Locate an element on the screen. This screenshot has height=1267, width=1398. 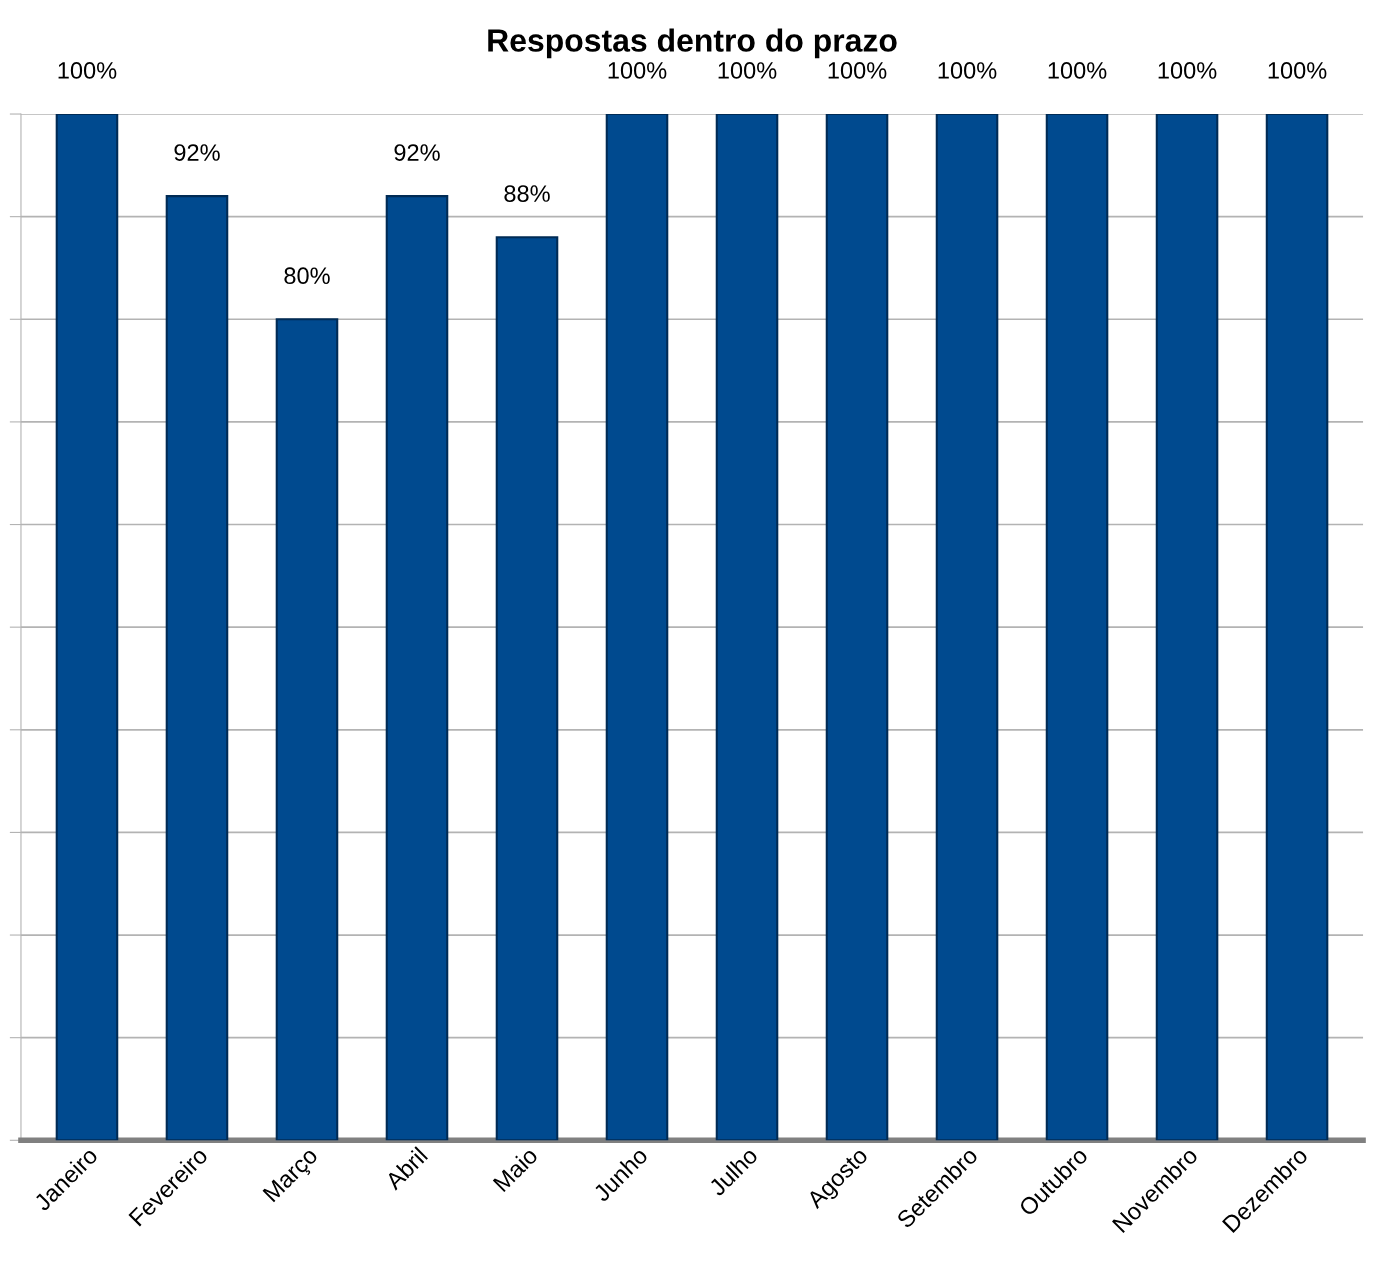
chart-title: Respostas dentro do prazo is located at coordinates (692, 43).